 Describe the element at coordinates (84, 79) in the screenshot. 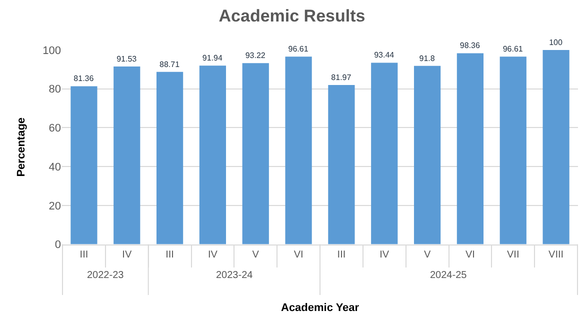

I see `data-label: 81.36` at that location.